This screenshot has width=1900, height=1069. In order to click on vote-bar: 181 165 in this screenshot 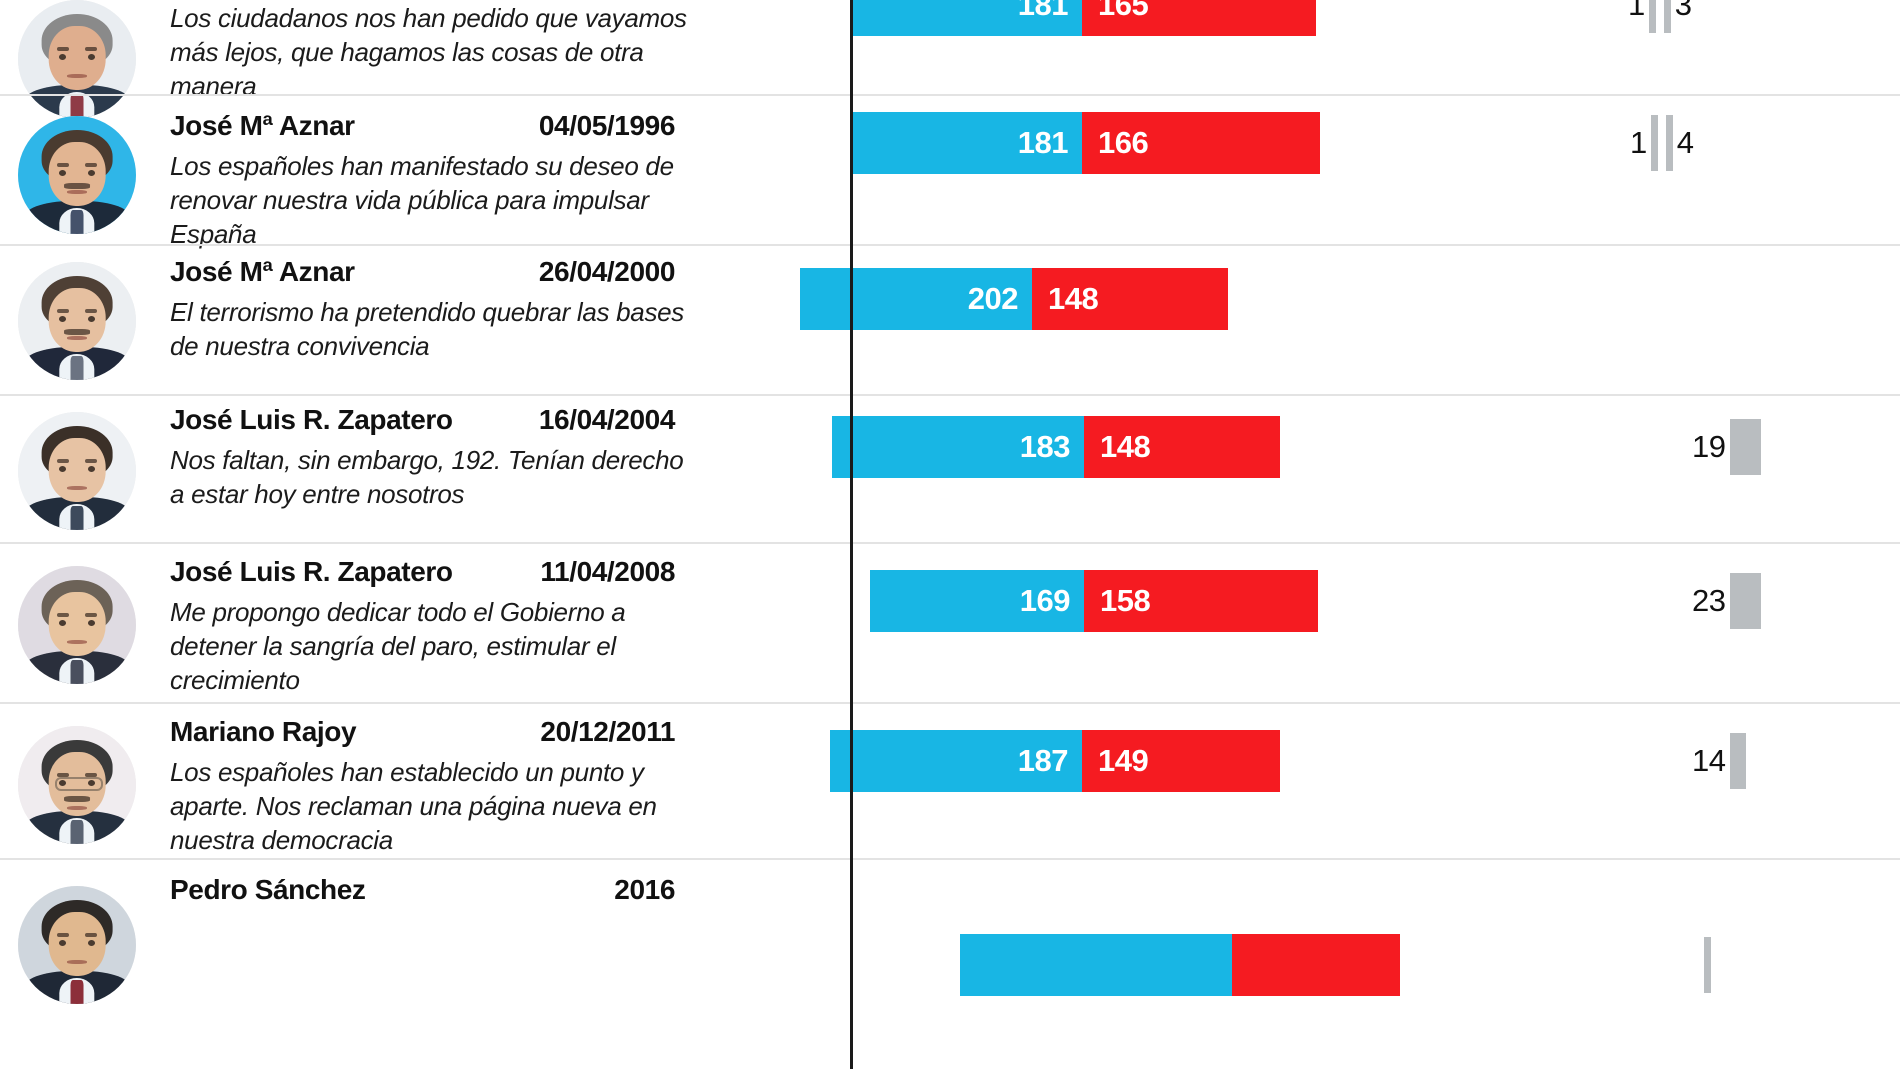, I will do `click(1083, 18)`.